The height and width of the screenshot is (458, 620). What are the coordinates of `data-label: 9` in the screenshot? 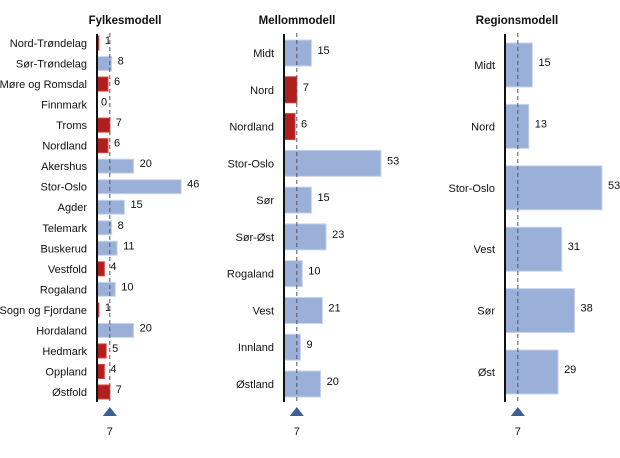 It's located at (309, 345).